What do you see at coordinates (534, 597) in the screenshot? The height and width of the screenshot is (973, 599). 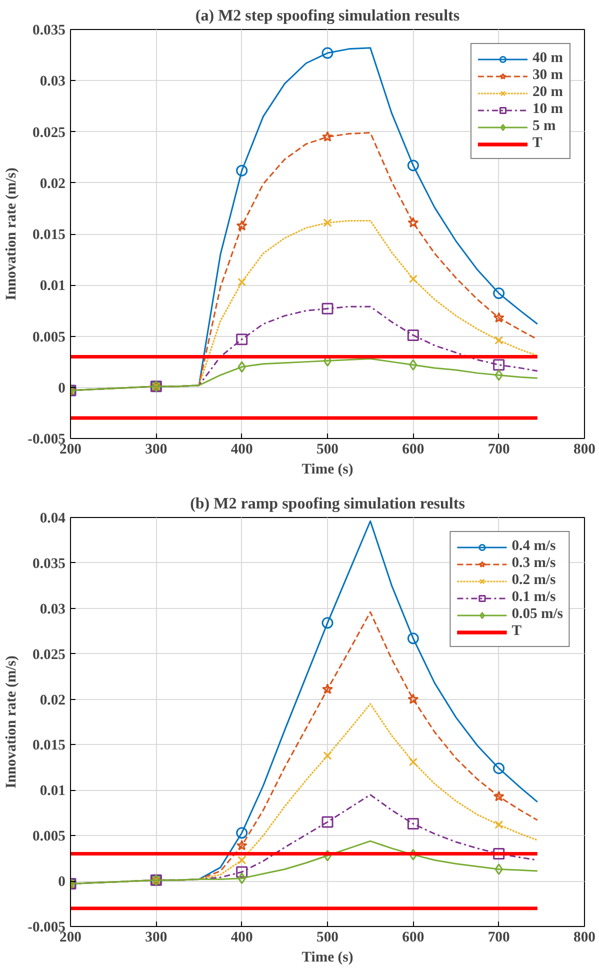 I see `legend-label: 0.1 m/s` at bounding box center [534, 597].